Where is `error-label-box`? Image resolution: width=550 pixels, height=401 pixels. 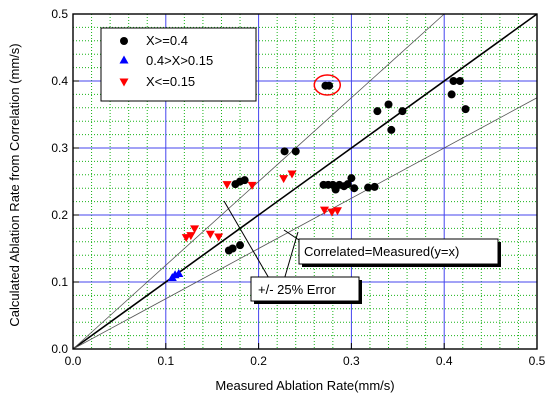
error-label-box is located at coordinates (305, 289).